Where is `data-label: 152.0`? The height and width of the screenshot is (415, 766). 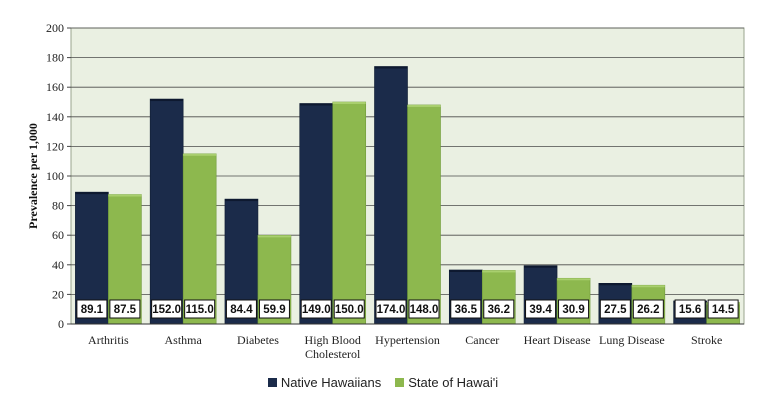
data-label: 152.0 is located at coordinates (166, 310).